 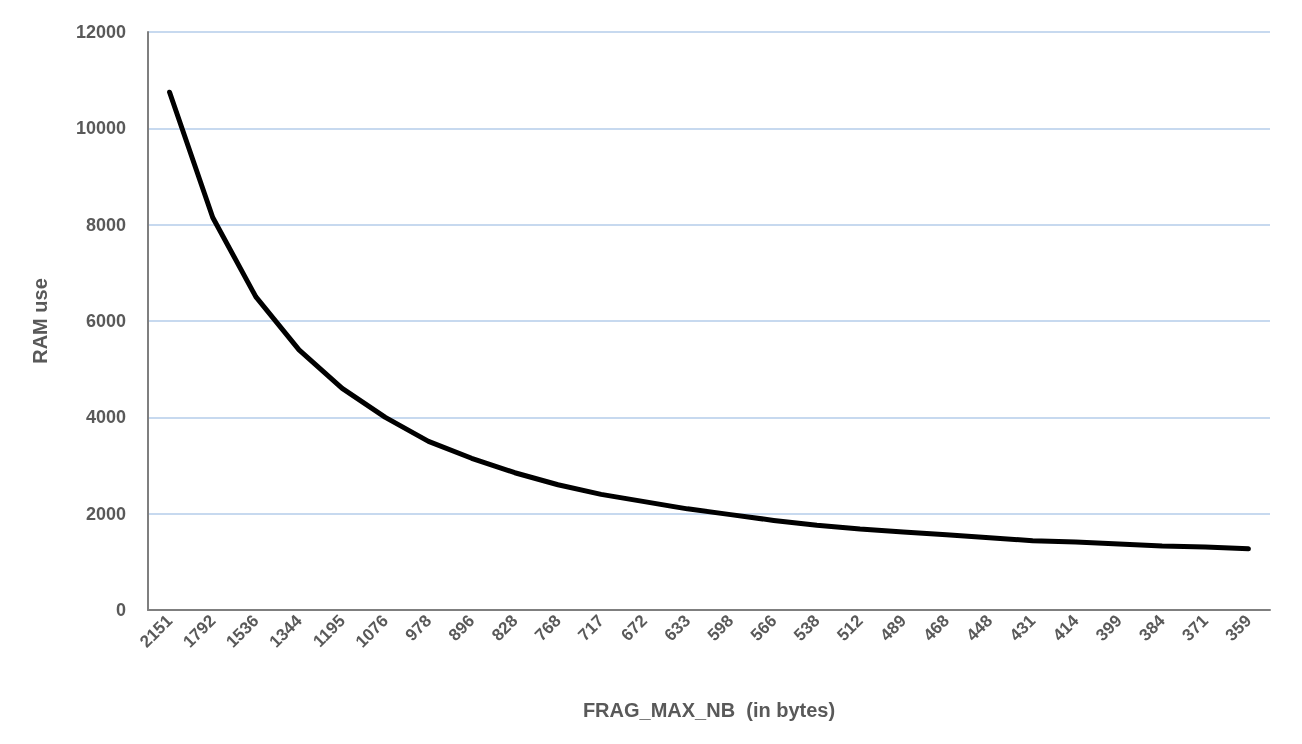 What do you see at coordinates (1238, 628) in the screenshot?
I see `x-tick-label: 359` at bounding box center [1238, 628].